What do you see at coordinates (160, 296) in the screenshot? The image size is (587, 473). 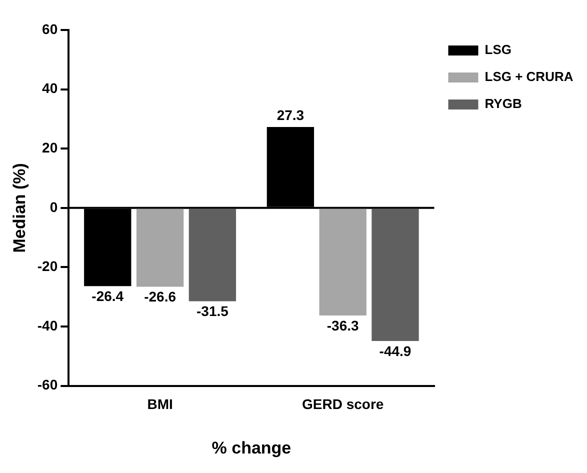 I see `data-label: -26.6` at bounding box center [160, 296].